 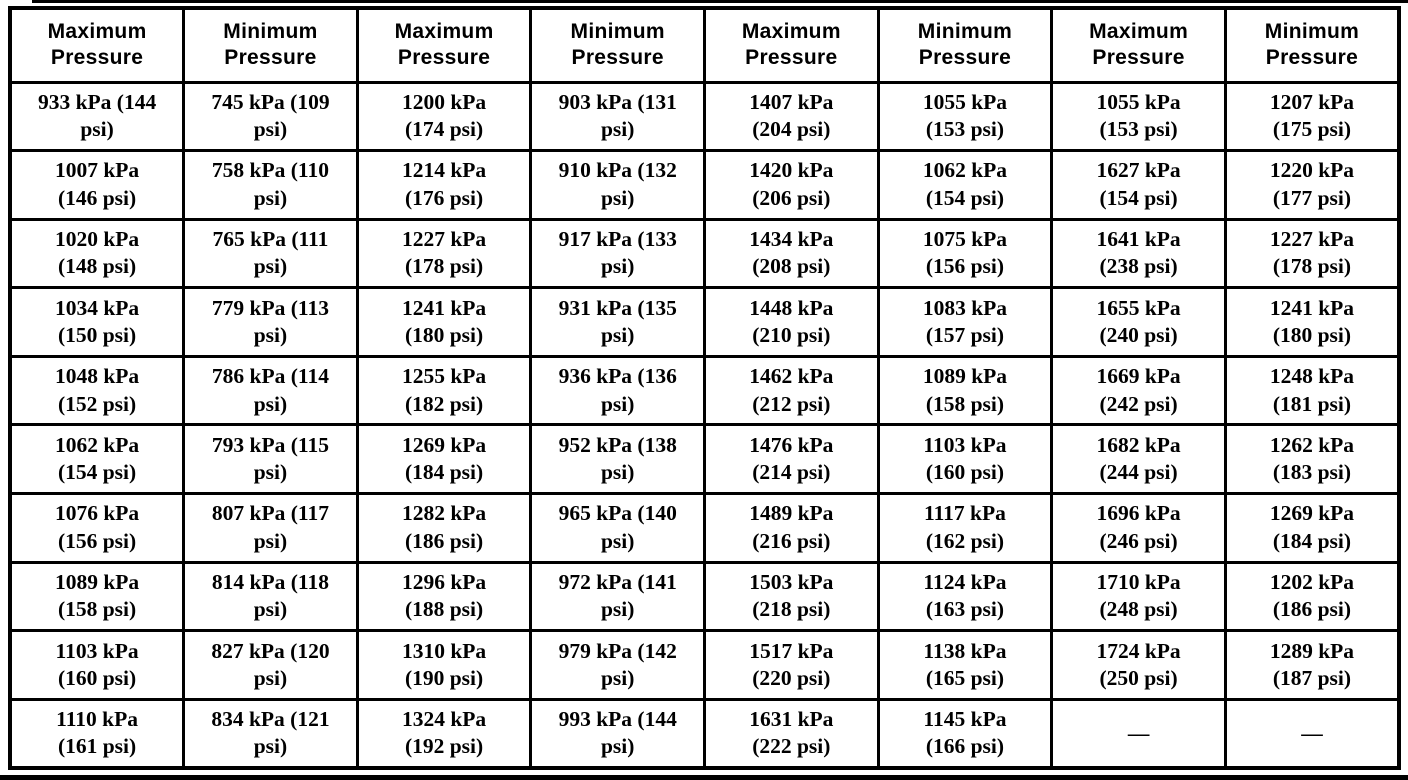 What do you see at coordinates (444, 733) in the screenshot?
I see `pressure-cell: 1324 kPa (192 psi)` at bounding box center [444, 733].